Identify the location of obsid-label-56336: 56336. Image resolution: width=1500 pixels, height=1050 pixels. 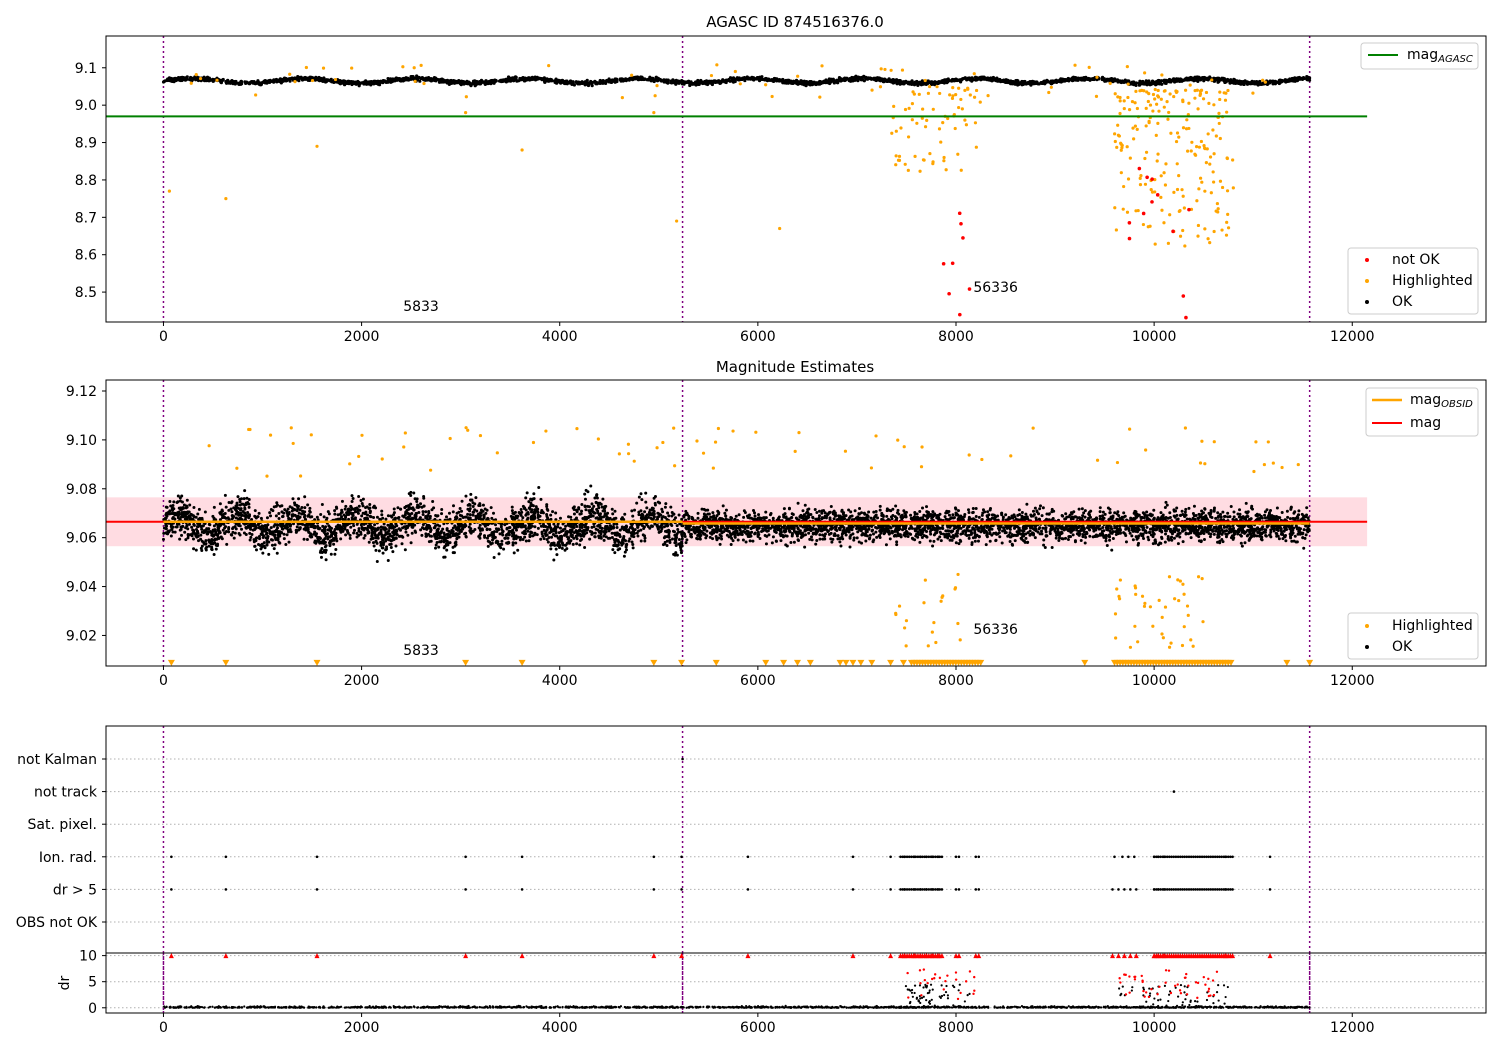
(995, 288).